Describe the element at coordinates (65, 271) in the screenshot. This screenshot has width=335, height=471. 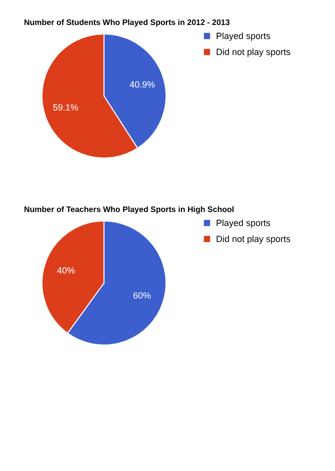
I see `data-label: 40%` at that location.